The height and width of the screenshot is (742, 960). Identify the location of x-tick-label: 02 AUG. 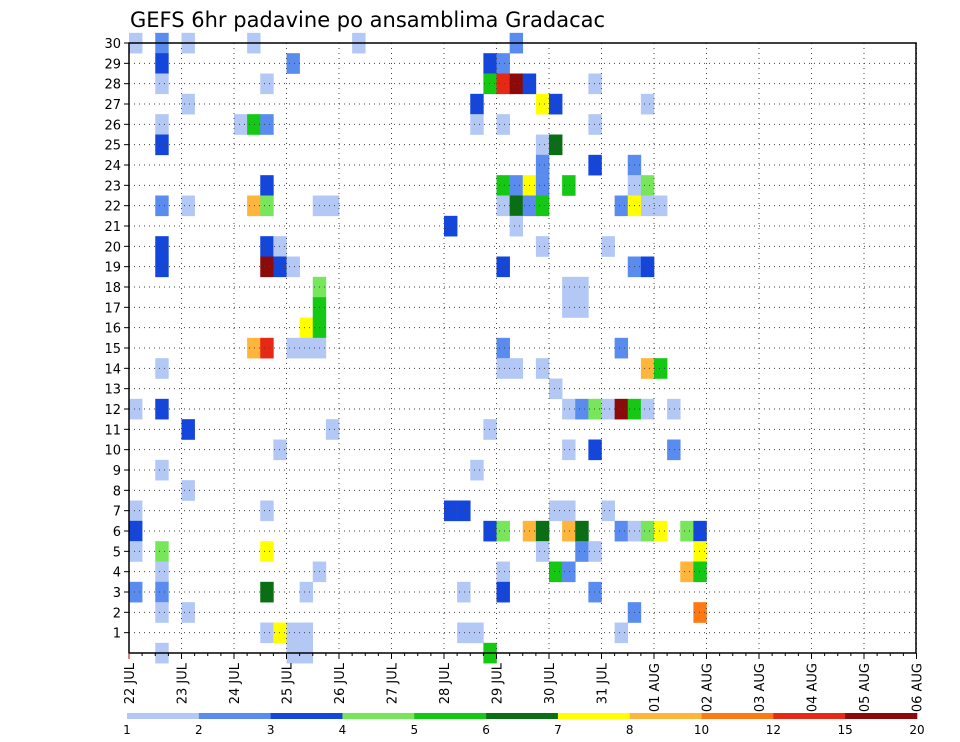
(708, 687).